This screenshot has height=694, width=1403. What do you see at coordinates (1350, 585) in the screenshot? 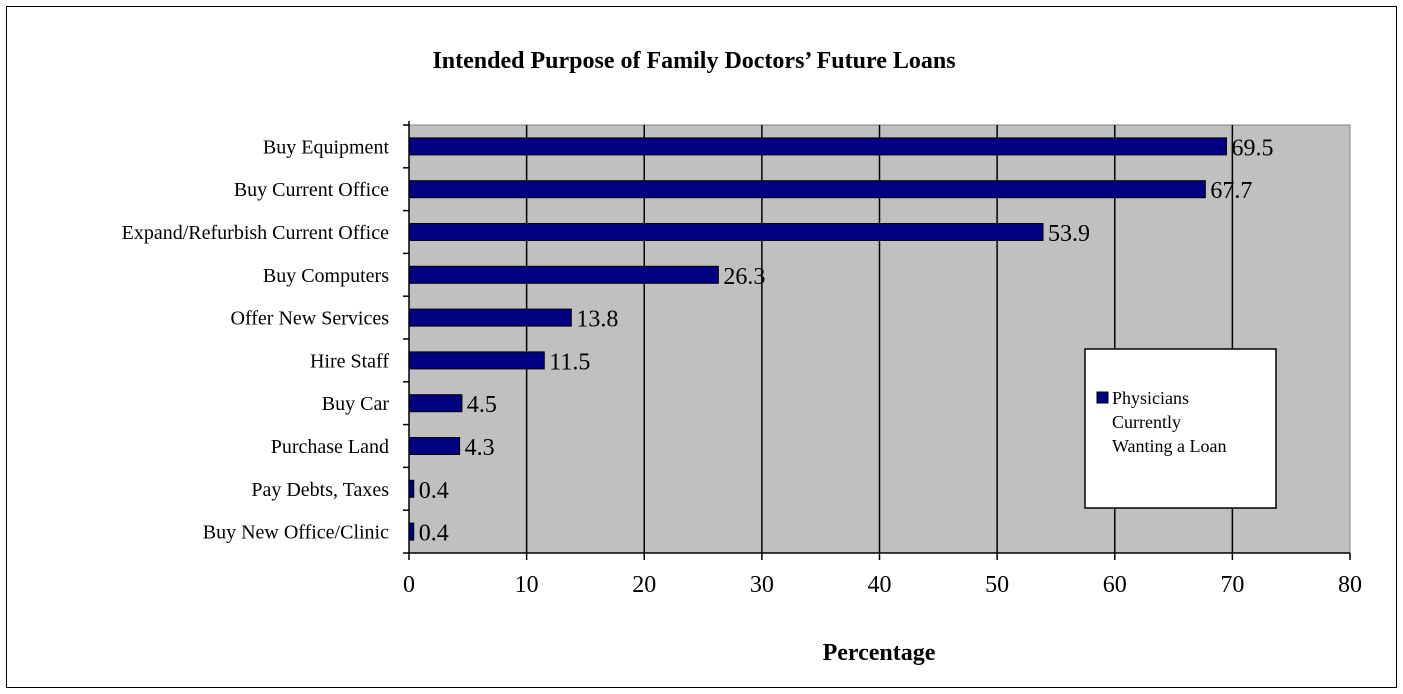
I see `x-tick-label: 80` at bounding box center [1350, 585].